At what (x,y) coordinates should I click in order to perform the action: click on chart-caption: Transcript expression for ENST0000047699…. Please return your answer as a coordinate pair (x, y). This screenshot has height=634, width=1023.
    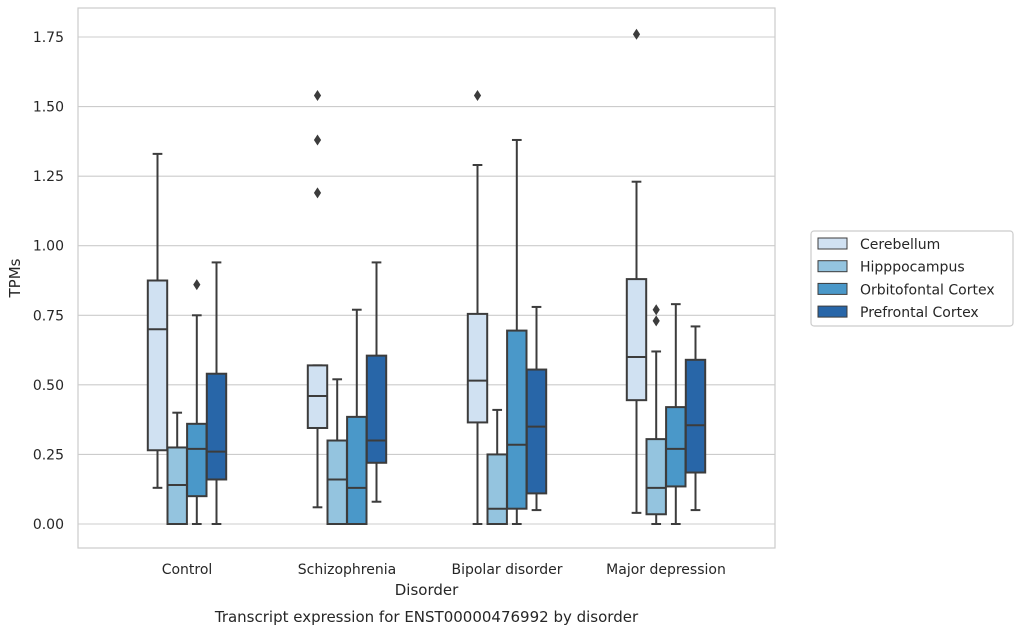
    Looking at the image, I should click on (426, 617).